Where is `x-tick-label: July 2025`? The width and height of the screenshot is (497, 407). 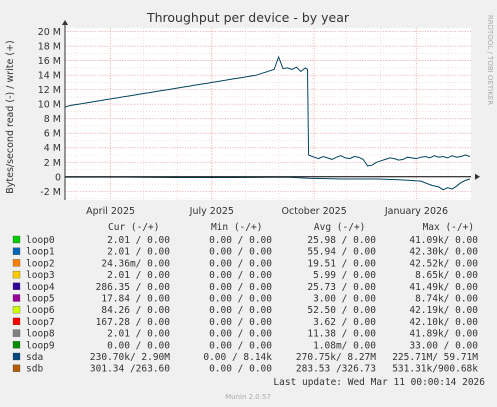 x-tick-label: July 2025 is located at coordinates (211, 211).